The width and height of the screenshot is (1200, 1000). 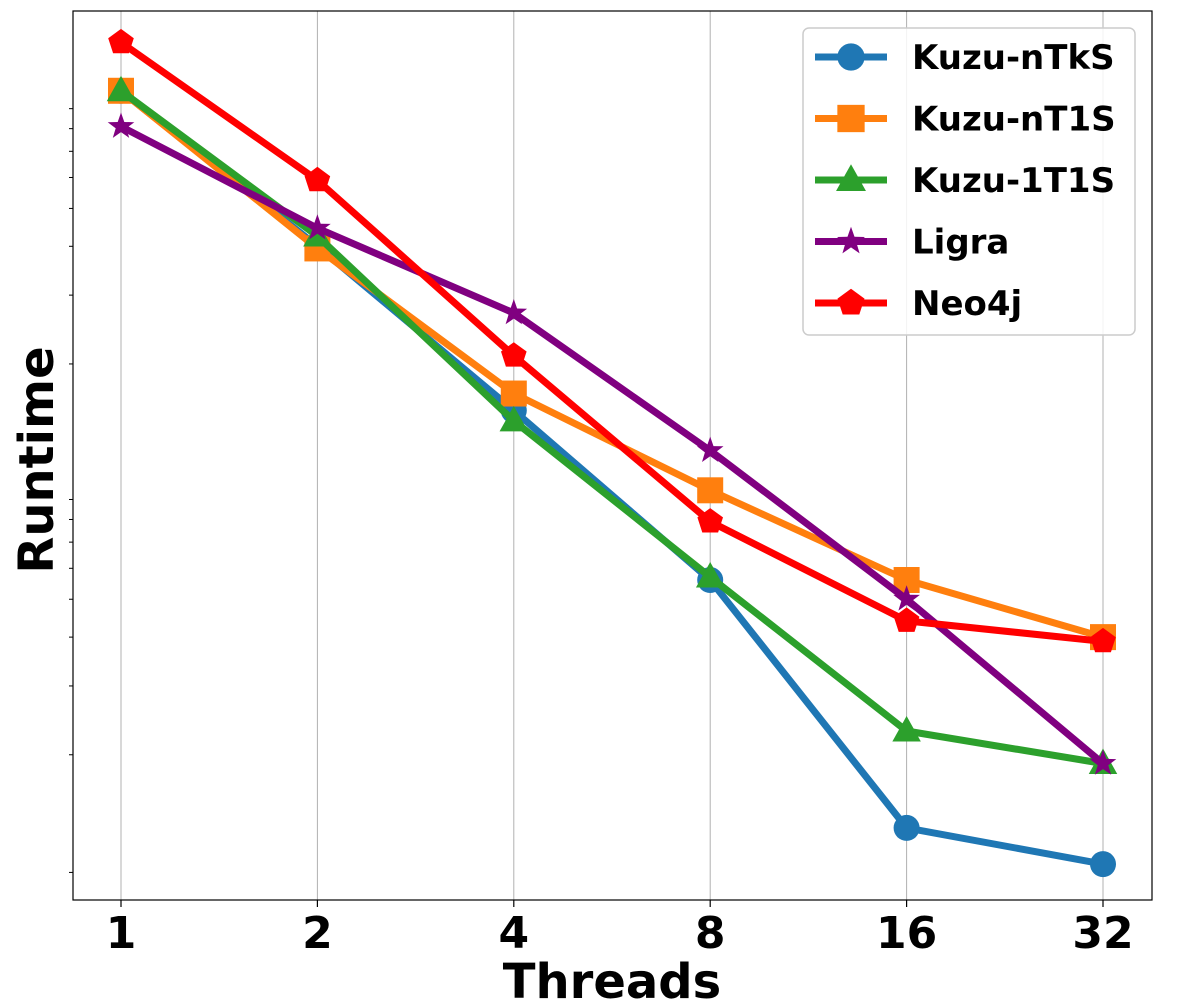 What do you see at coordinates (967, 304) in the screenshot?
I see `legend-label: Neo4j` at bounding box center [967, 304].